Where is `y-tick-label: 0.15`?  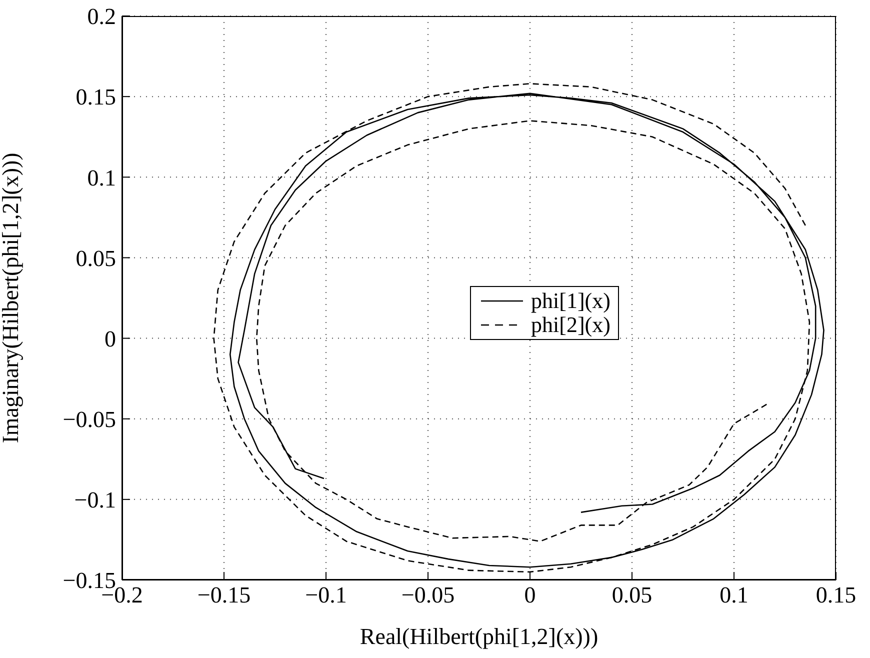 y-tick-label: 0.15 is located at coordinates (96, 97).